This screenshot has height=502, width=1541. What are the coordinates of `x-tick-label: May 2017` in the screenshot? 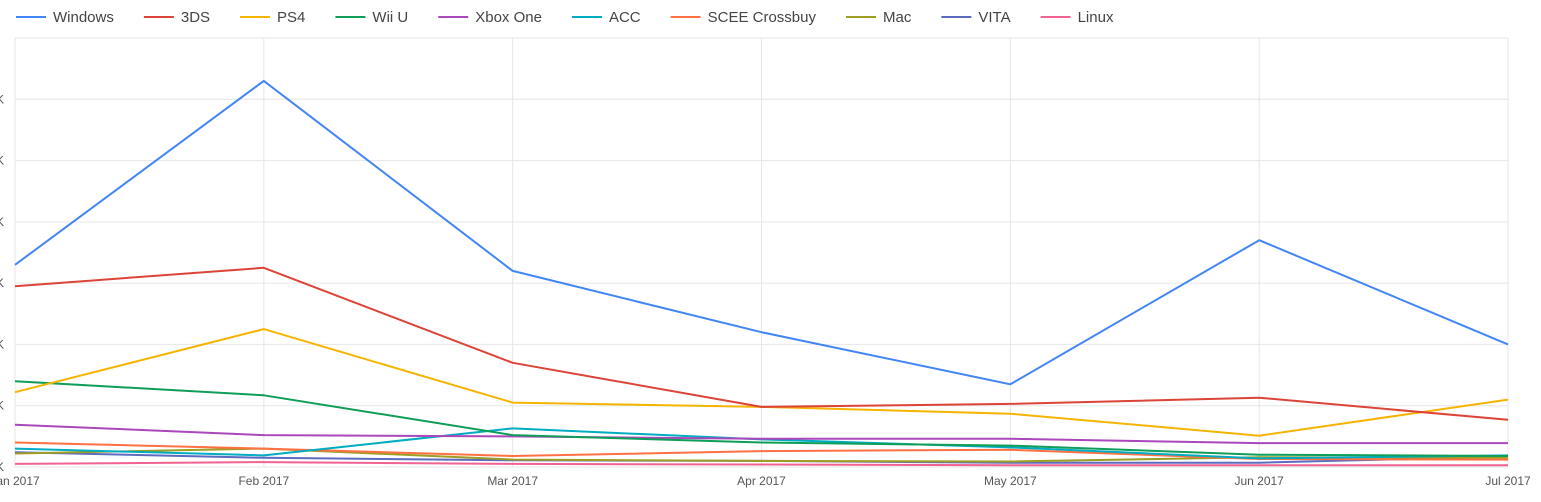 It's located at (1010, 481).